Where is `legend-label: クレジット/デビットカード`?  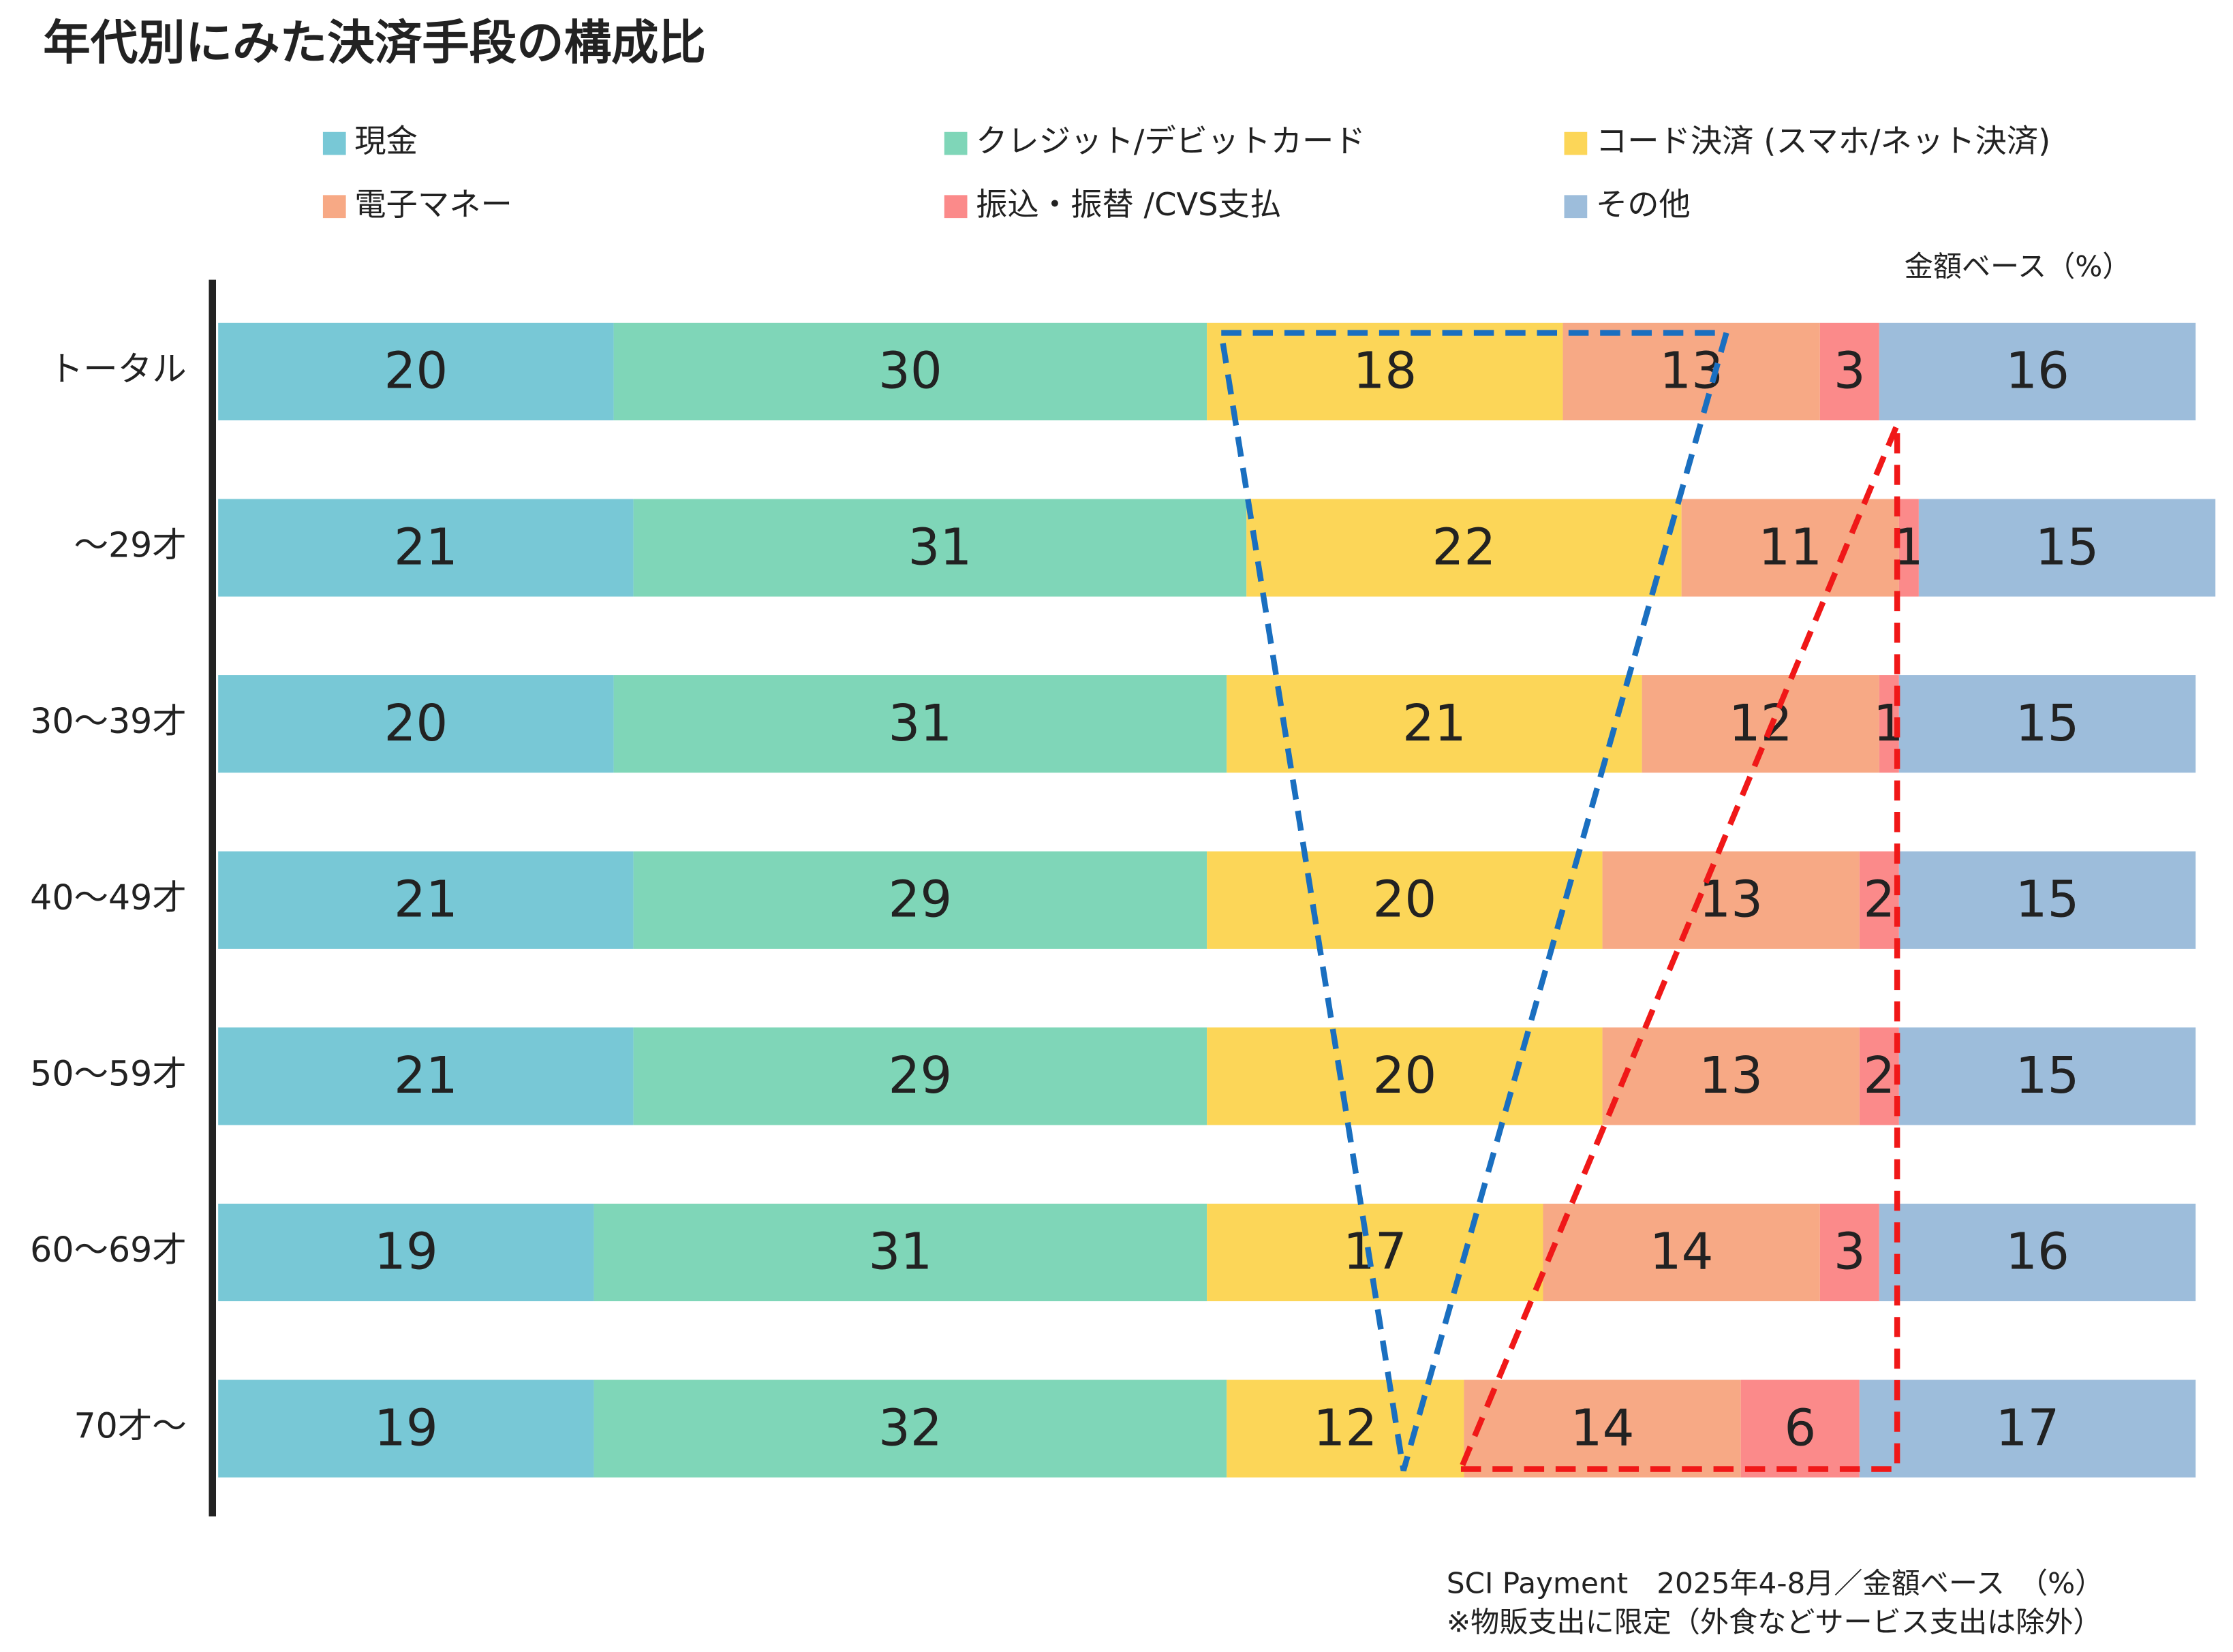
legend-label: クレジット/デビットカード is located at coordinates (1171, 141).